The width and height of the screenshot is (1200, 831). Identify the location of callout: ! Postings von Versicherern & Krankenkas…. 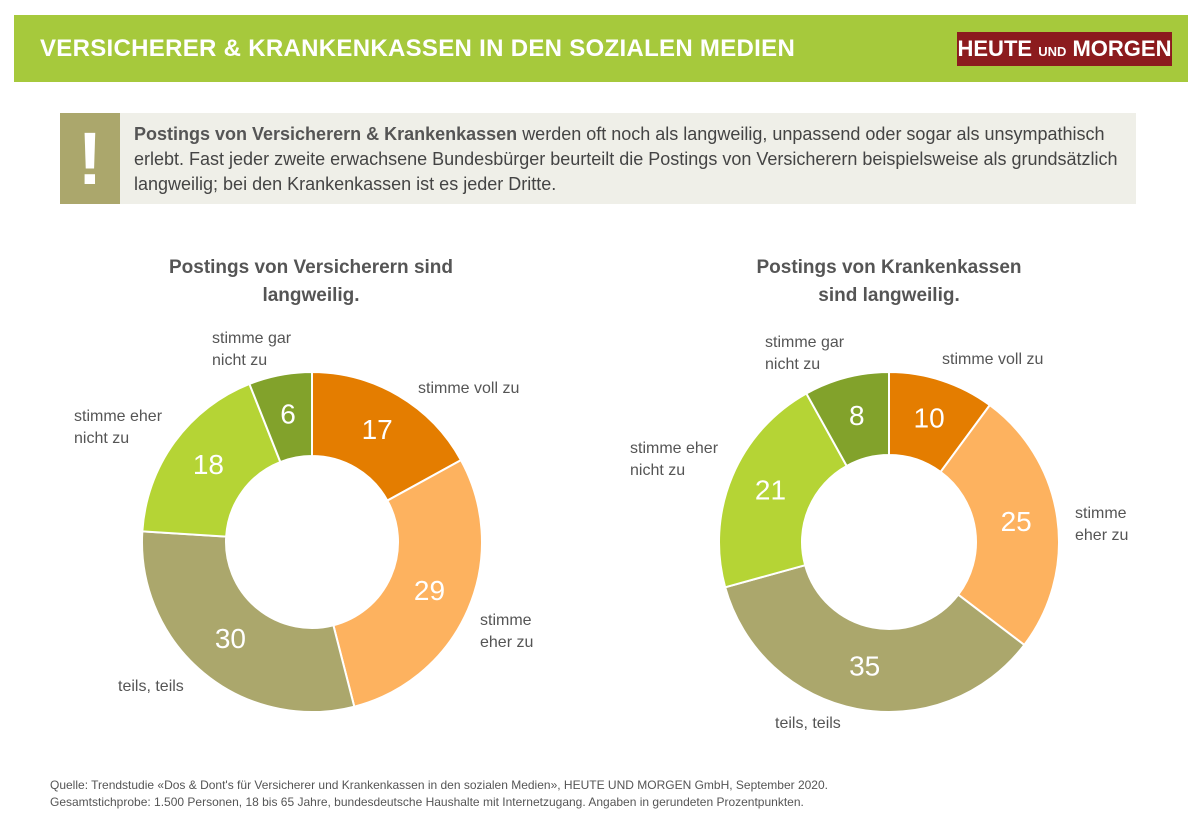
(598, 158).